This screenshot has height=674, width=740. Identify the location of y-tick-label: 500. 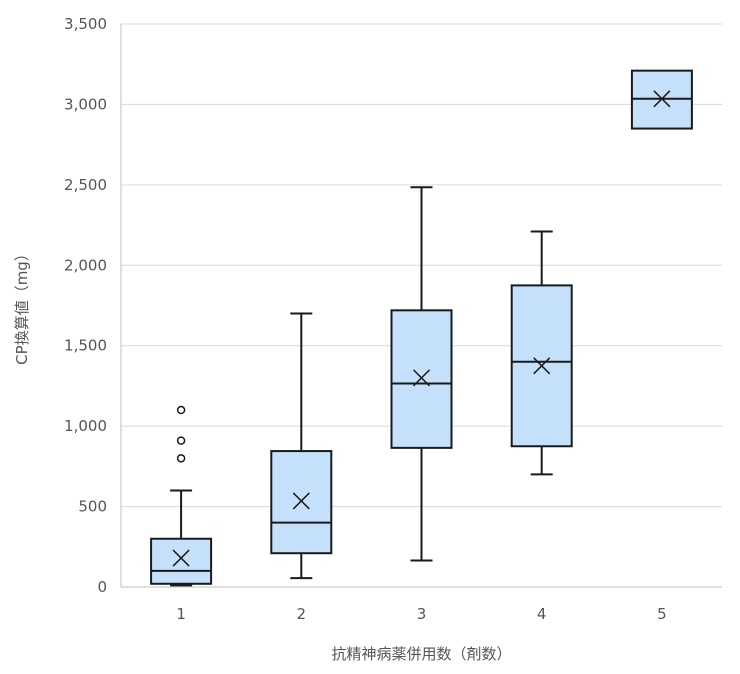
(92, 507).